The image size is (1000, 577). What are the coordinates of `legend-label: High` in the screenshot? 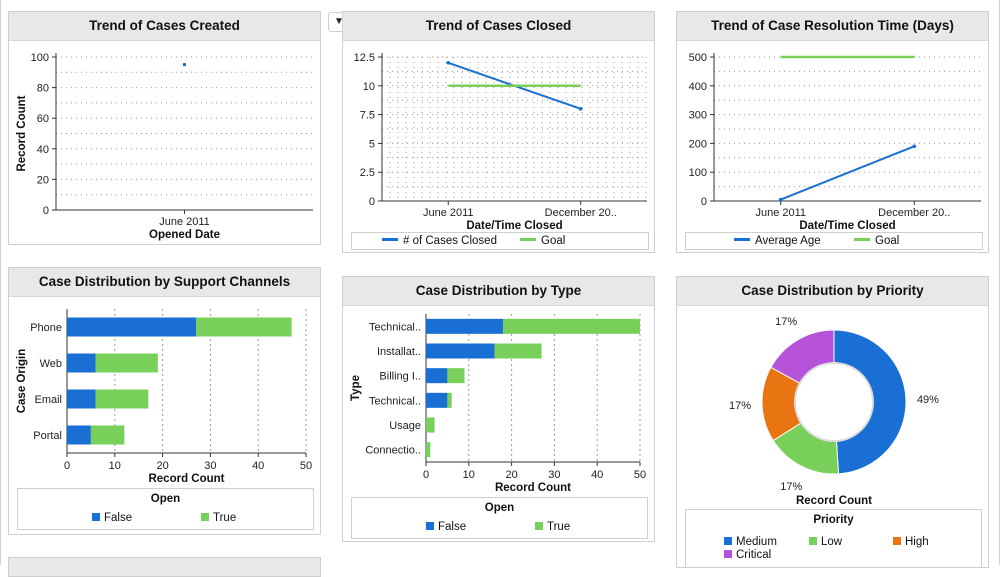 It's located at (917, 542).